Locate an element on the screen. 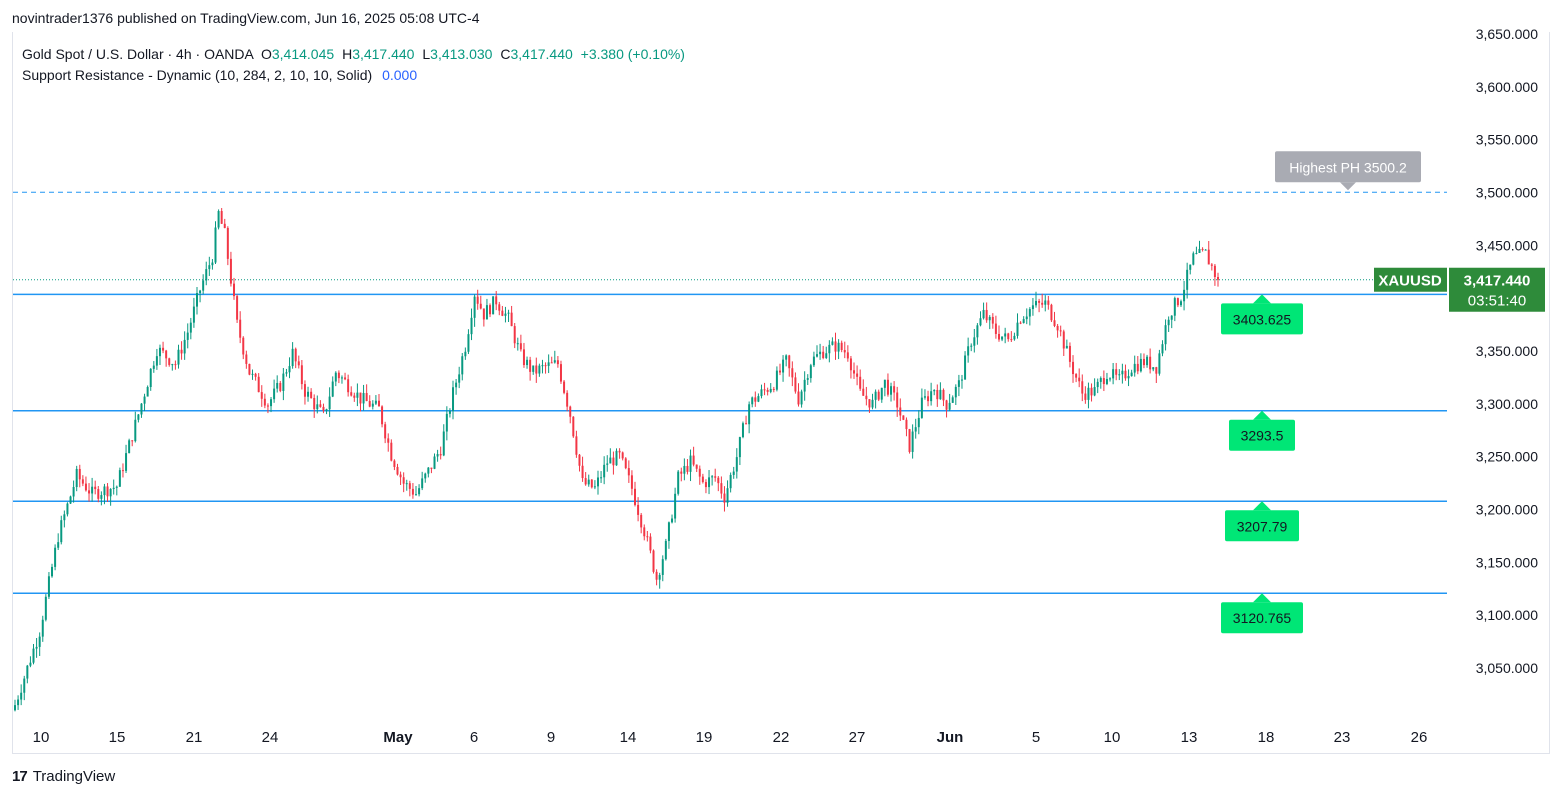  tradingview-footer: 17 TradingView is located at coordinates (63, 776).